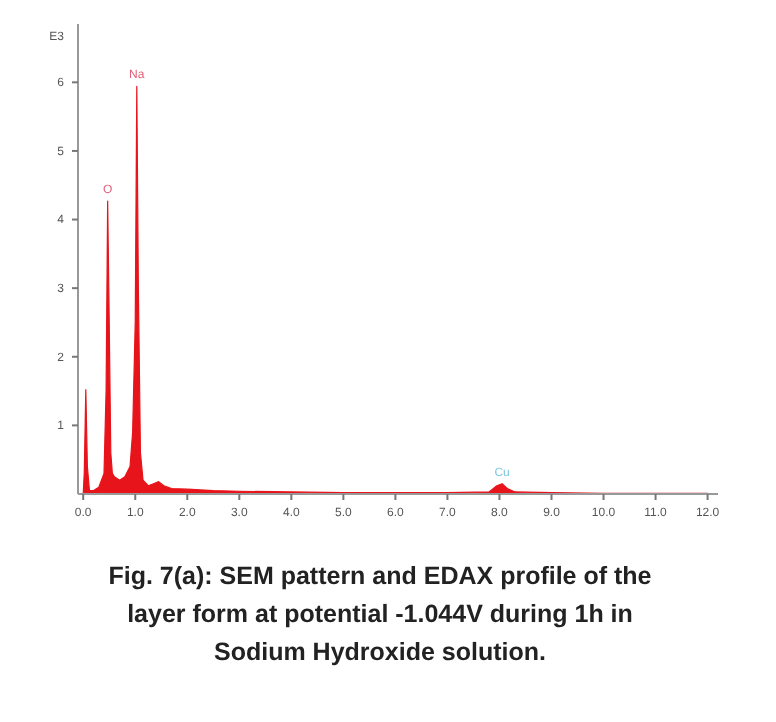 The image size is (776, 722). I want to click on text: Fig. 7(a): SEM pattern and EDAX profile of the layer form at potential -1.044V during 1h in Sodium Hydroxide solution., so click(380, 614).